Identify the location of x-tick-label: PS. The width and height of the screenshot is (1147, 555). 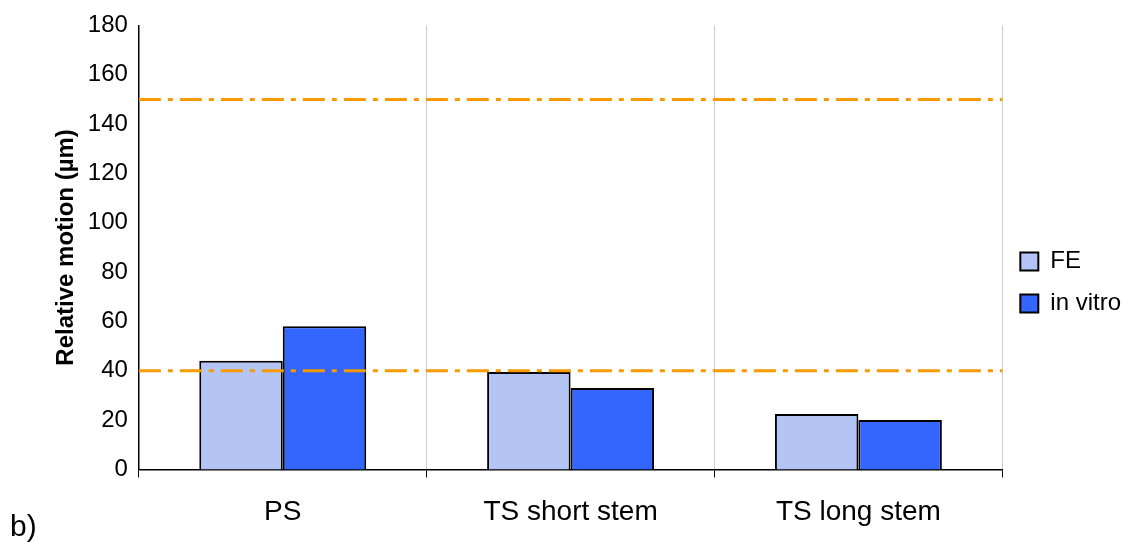
(283, 510).